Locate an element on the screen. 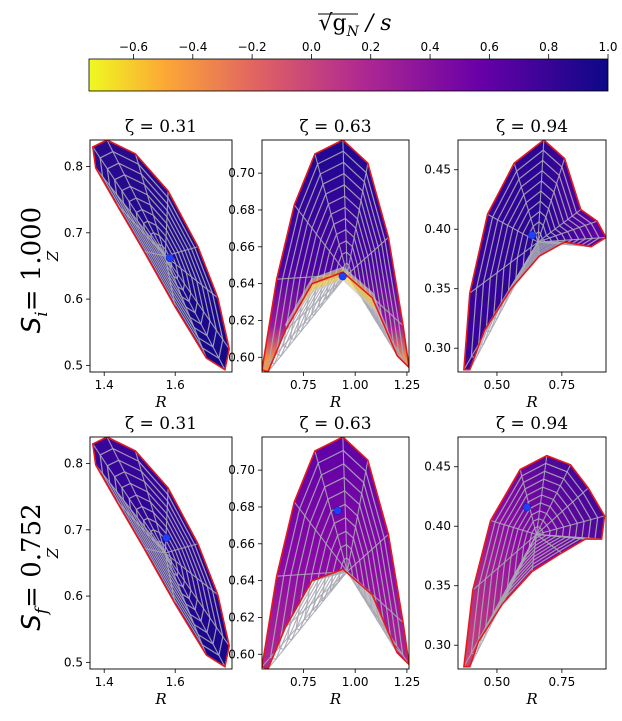 The height and width of the screenshot is (721, 622). y-tick-label: 0.30 is located at coordinates (437, 348).